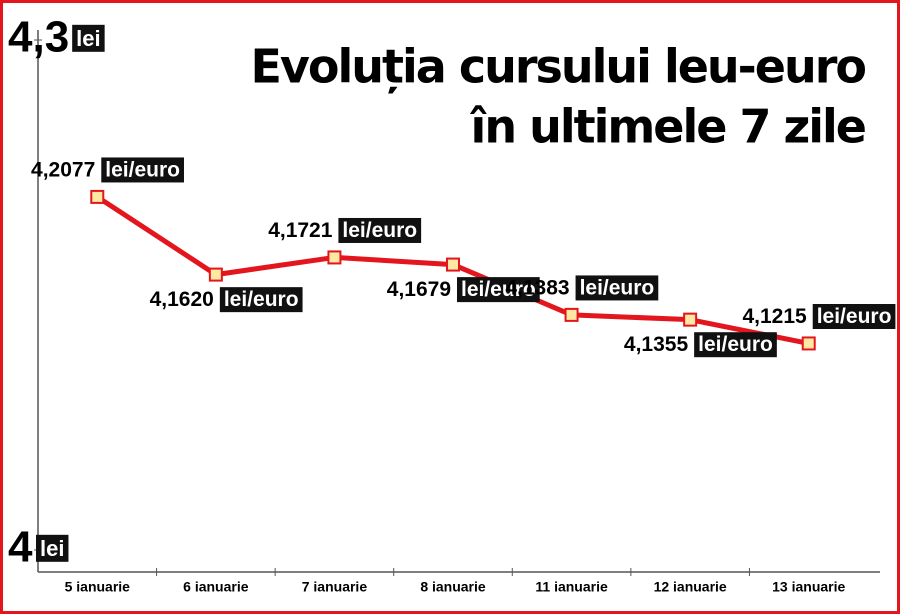 Image resolution: width=900 pixels, height=614 pixels. What do you see at coordinates (182, 299) in the screenshot?
I see `value-label: 4,1620` at bounding box center [182, 299].